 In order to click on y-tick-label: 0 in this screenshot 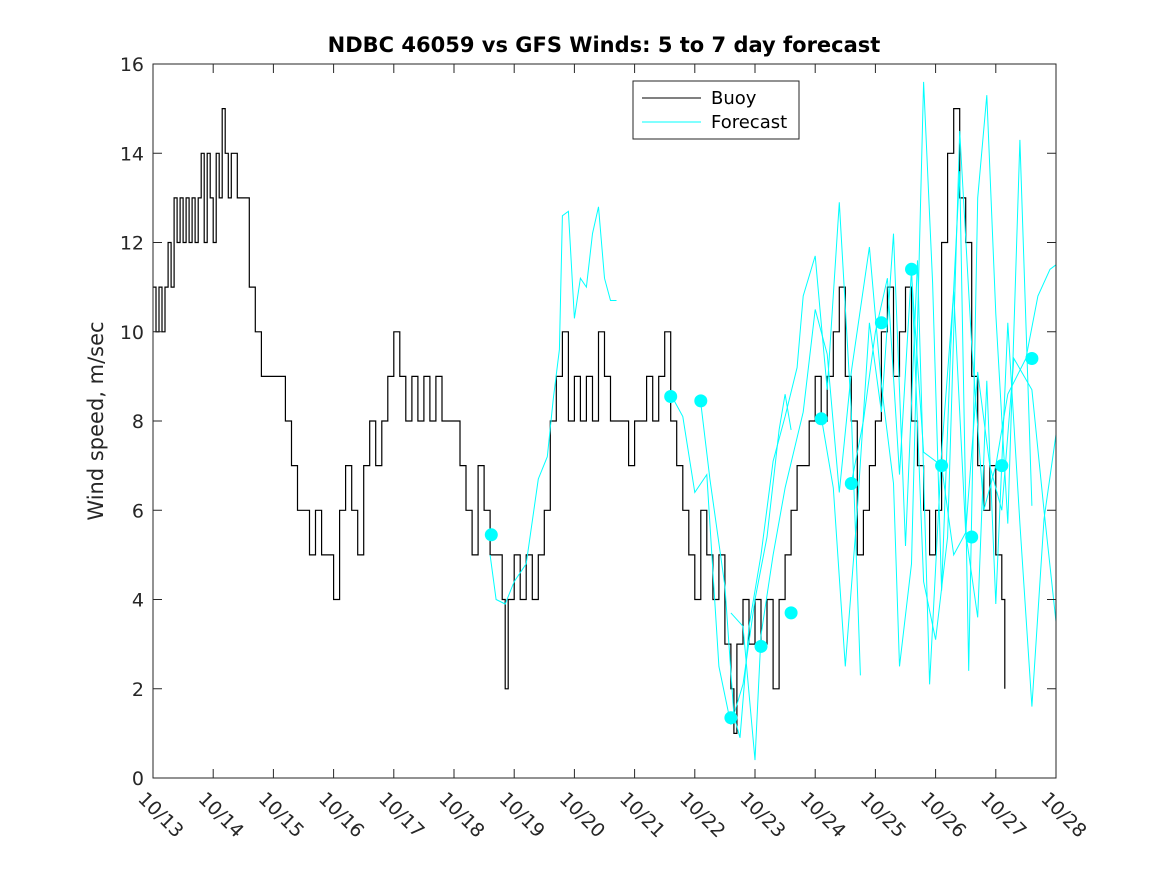, I will do `click(138, 779)`.